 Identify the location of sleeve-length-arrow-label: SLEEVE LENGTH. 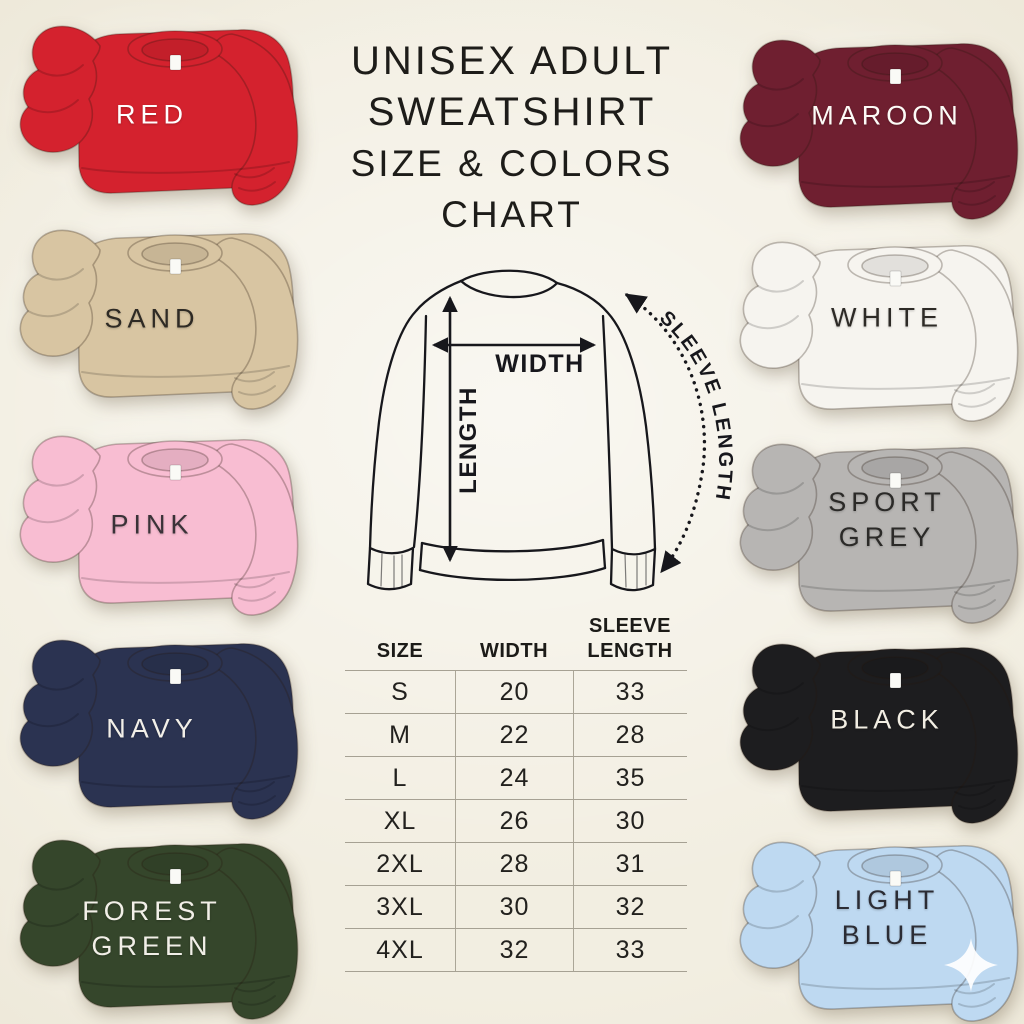
(695, 405).